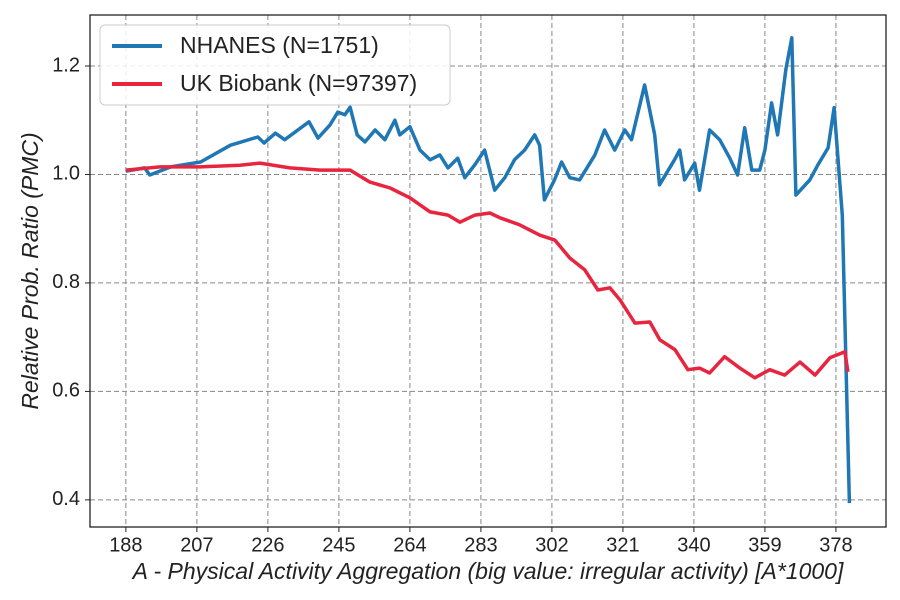 This screenshot has width=900, height=600. I want to click on y-tick-label: 0.6, so click(66, 391).